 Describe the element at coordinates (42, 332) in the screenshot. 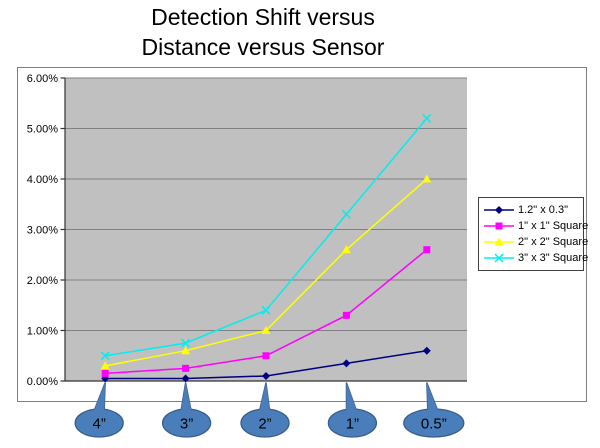

I see `y-axis-tick-label: 1.00%` at that location.